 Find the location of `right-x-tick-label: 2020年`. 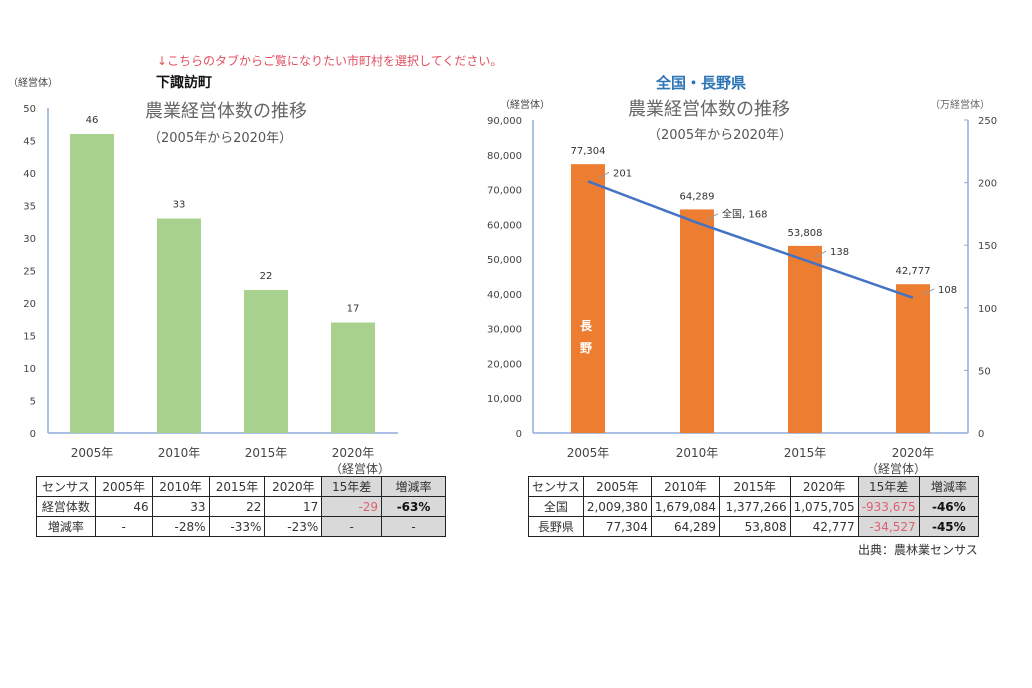

right-x-tick-label: 2020年 is located at coordinates (913, 453).